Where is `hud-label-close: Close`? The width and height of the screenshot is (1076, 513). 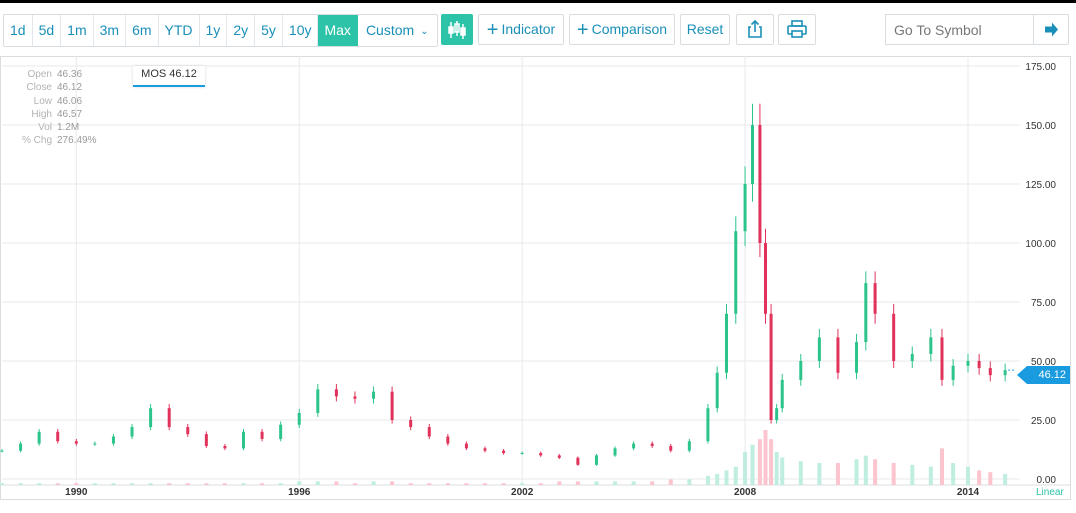
hud-label-close: Close is located at coordinates (39, 88).